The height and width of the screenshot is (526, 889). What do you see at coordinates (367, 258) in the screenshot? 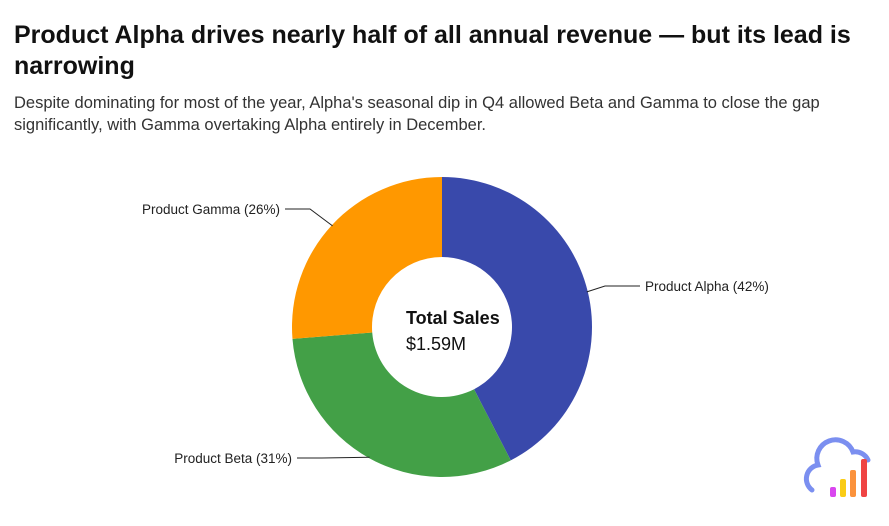
I see `slice-product-gamma` at bounding box center [367, 258].